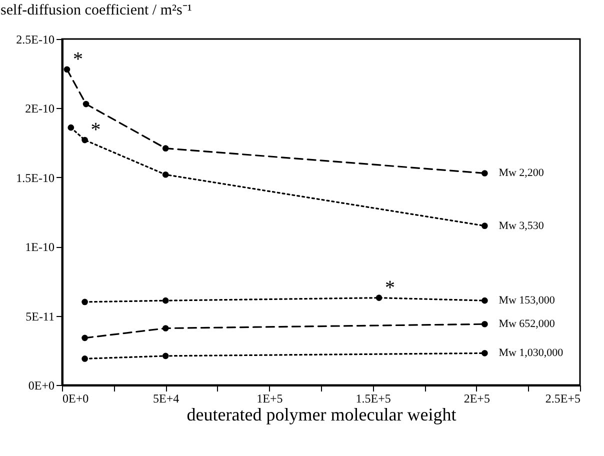  What do you see at coordinates (41, 385) in the screenshot?
I see `y-tick-label: 0E+0` at bounding box center [41, 385].